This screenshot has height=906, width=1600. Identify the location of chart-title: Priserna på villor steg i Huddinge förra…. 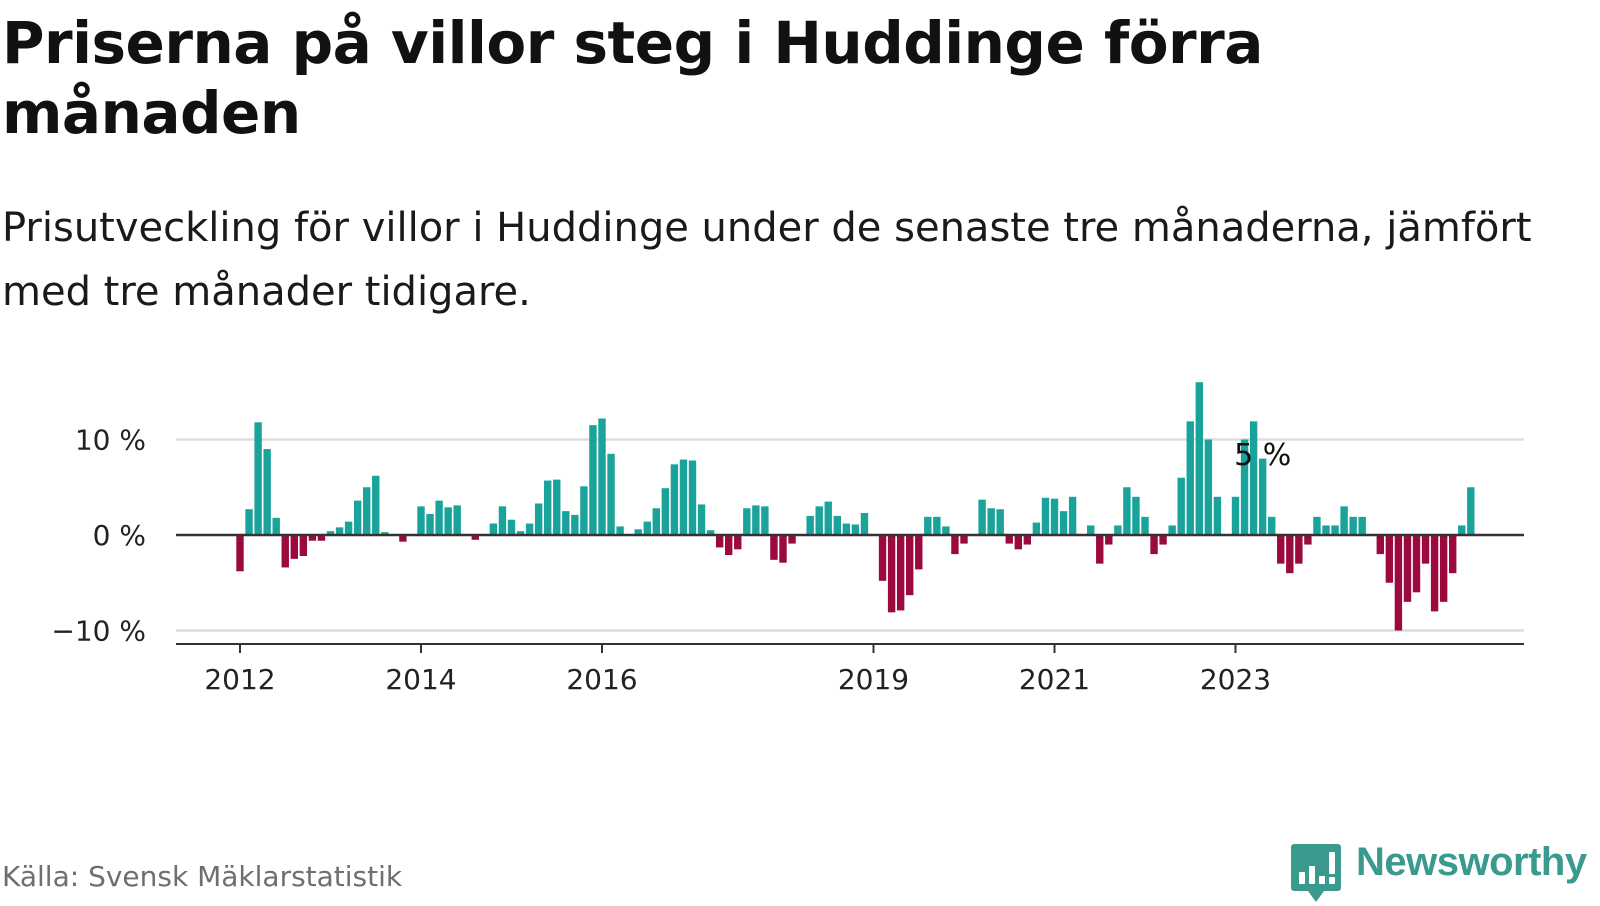
(632, 78).